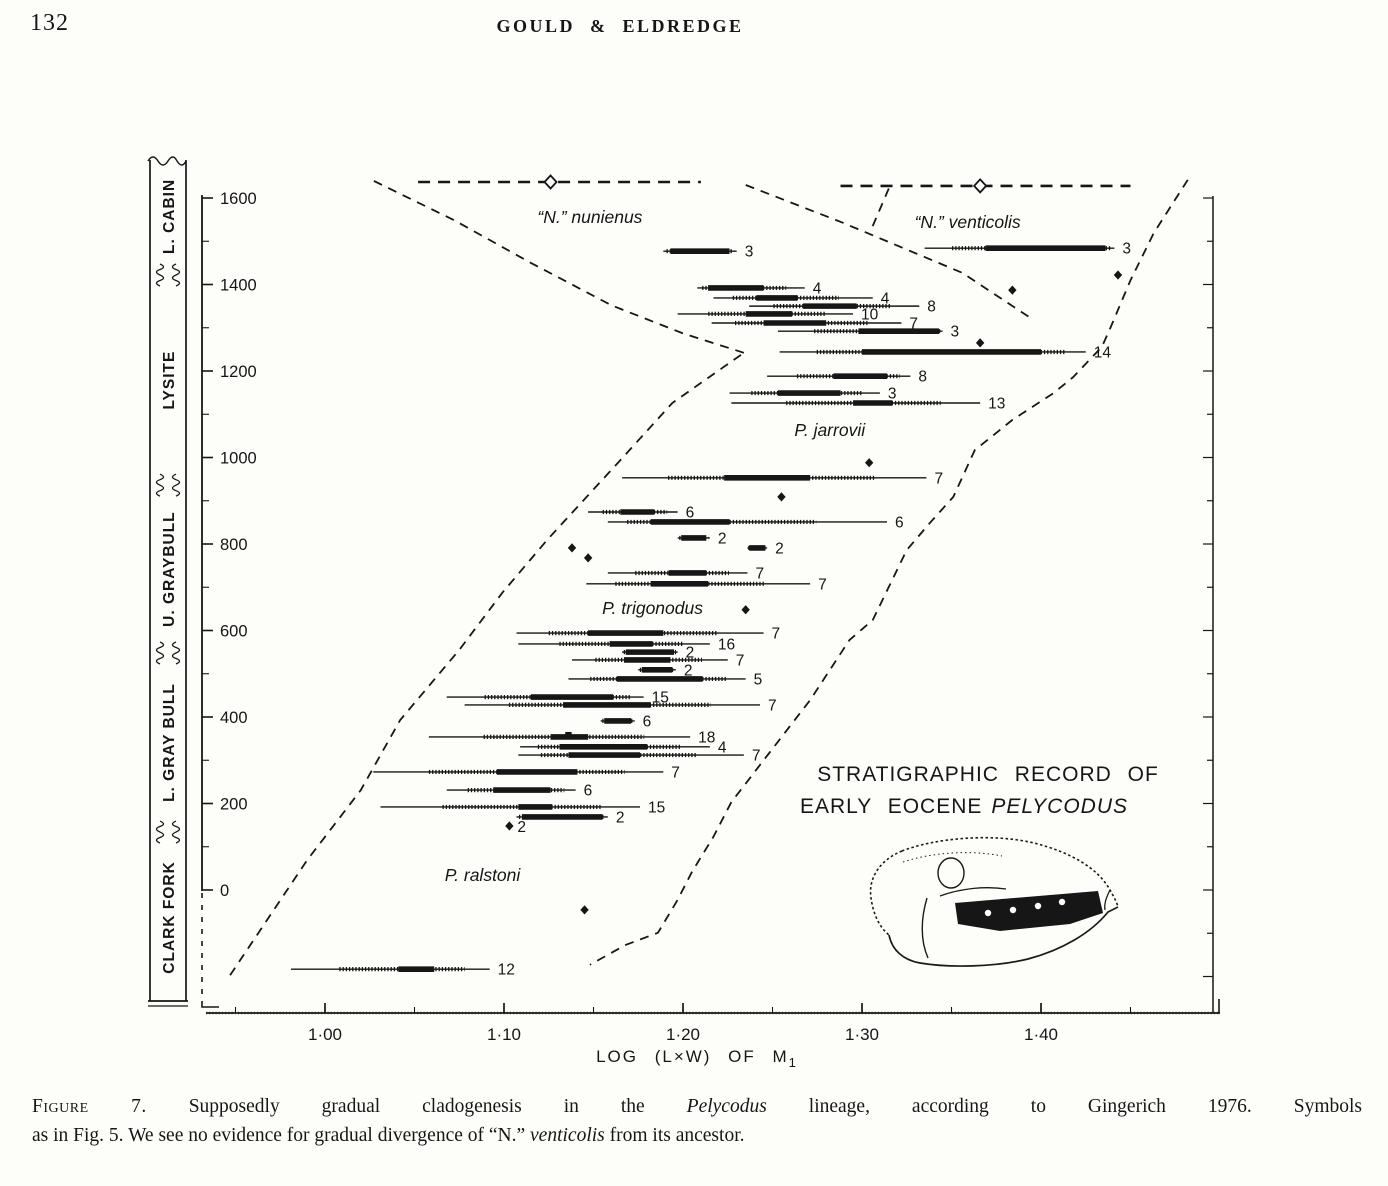 This screenshot has width=1388, height=1186. I want to click on x-axis-title: LOG (L×W) OF M1, so click(697, 1058).